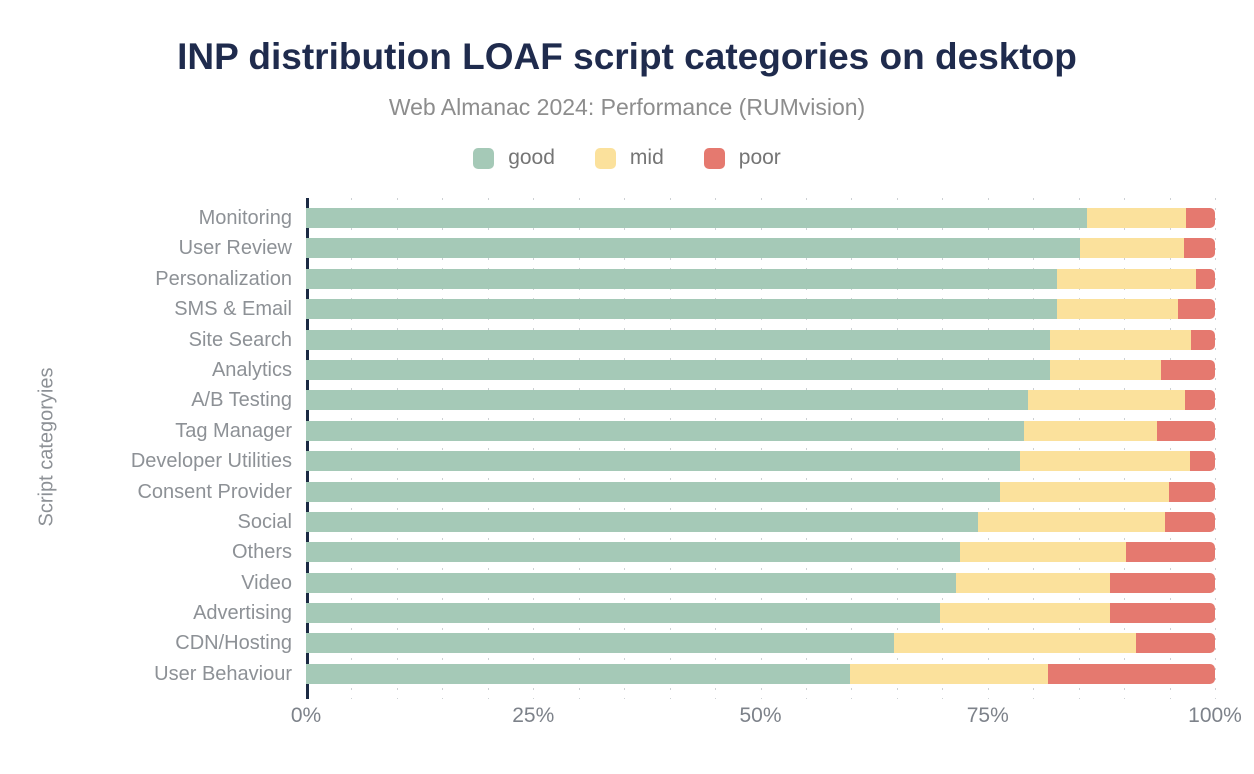 The height and width of the screenshot is (774, 1254). Describe the element at coordinates (242, 613) in the screenshot. I see `category-label: Advertising` at that location.